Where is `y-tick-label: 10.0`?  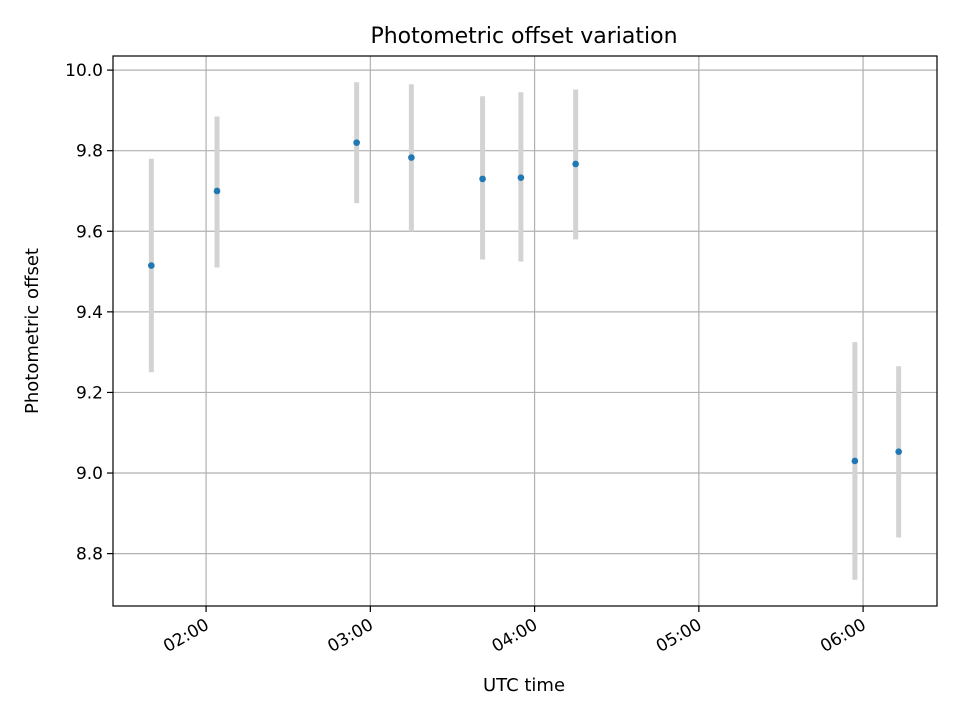
y-tick-label: 10.0 is located at coordinates (84, 71).